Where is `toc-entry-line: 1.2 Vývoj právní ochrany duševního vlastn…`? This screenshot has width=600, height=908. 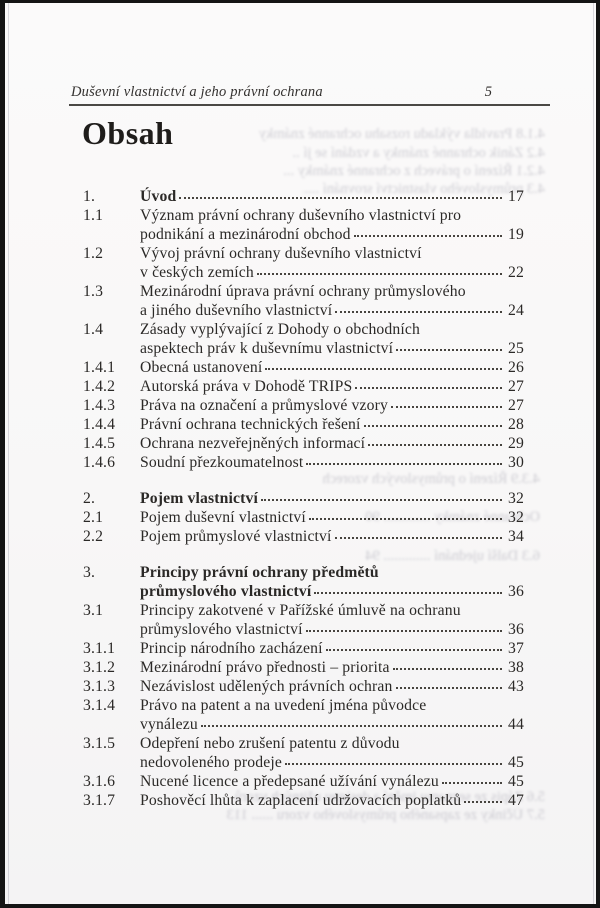 toc-entry-line: 1.2 Vývoj právní ochrany duševního vlastn… is located at coordinates (303, 253).